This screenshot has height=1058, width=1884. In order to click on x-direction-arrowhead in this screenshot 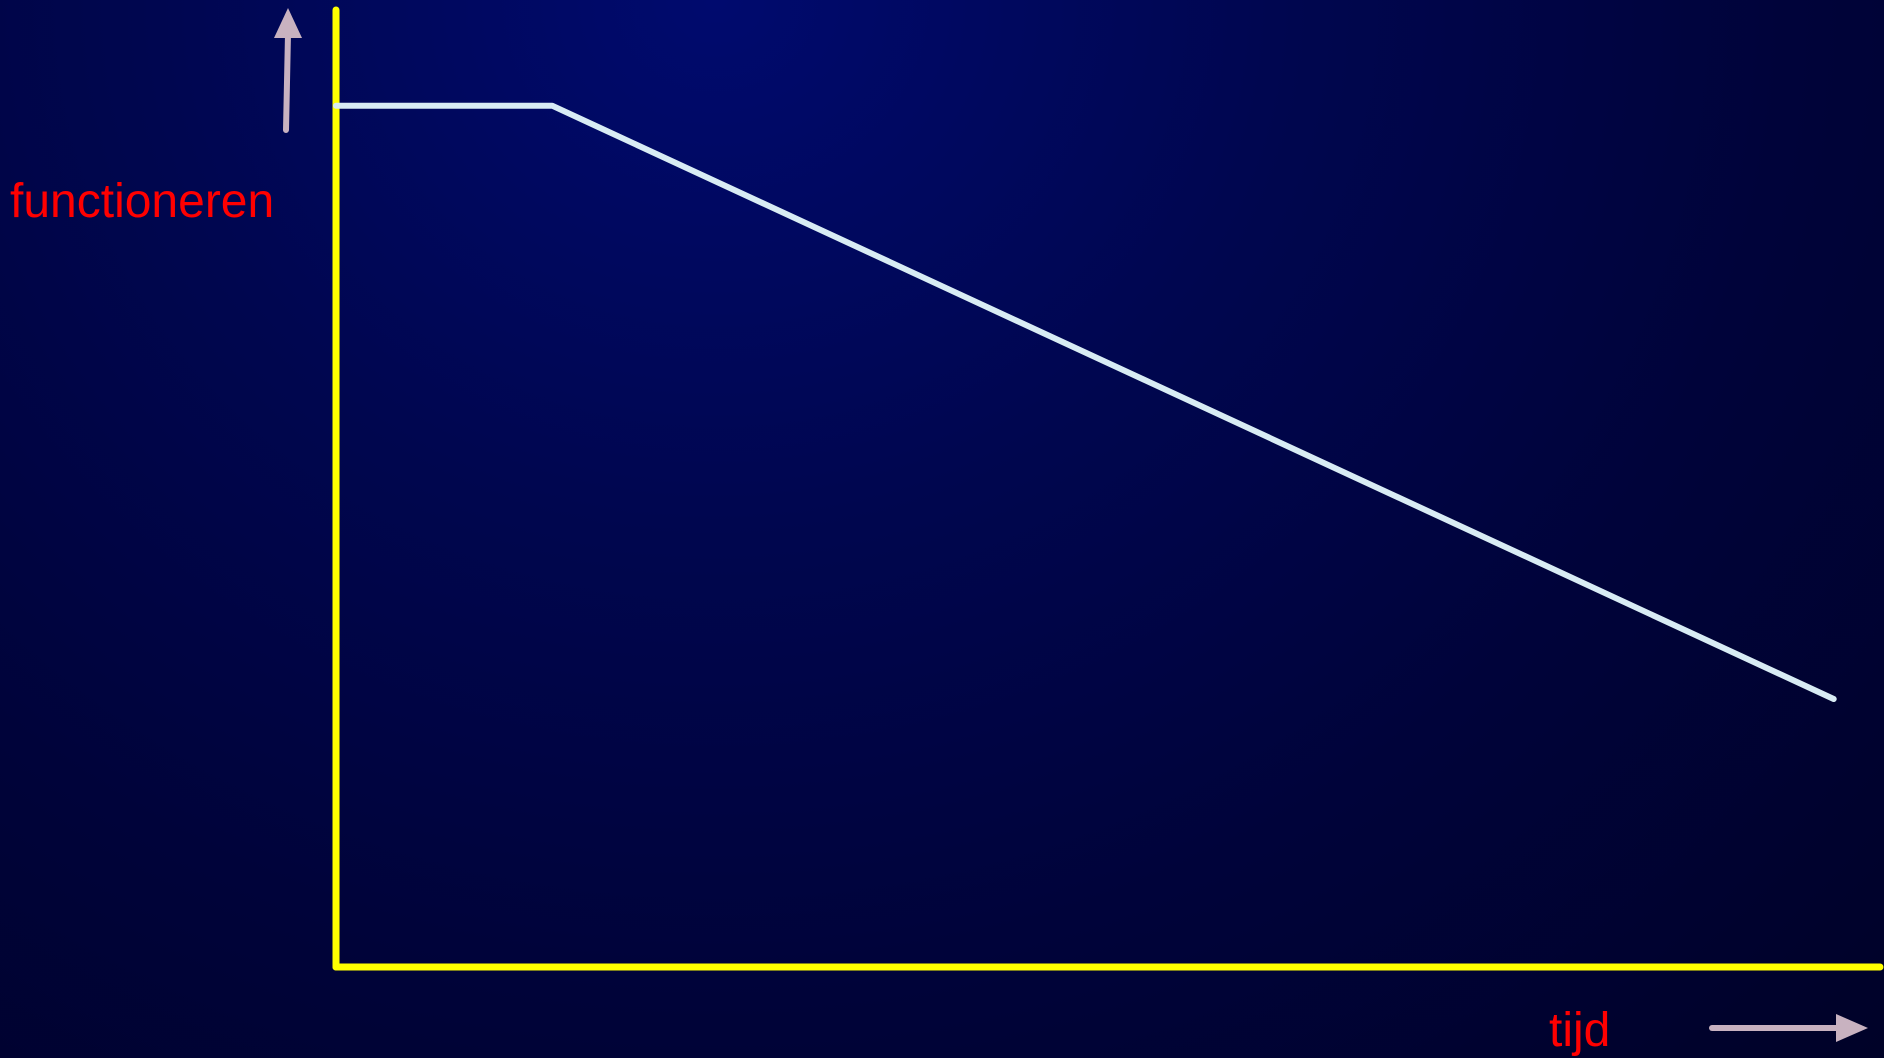, I will do `click(1852, 1028)`.